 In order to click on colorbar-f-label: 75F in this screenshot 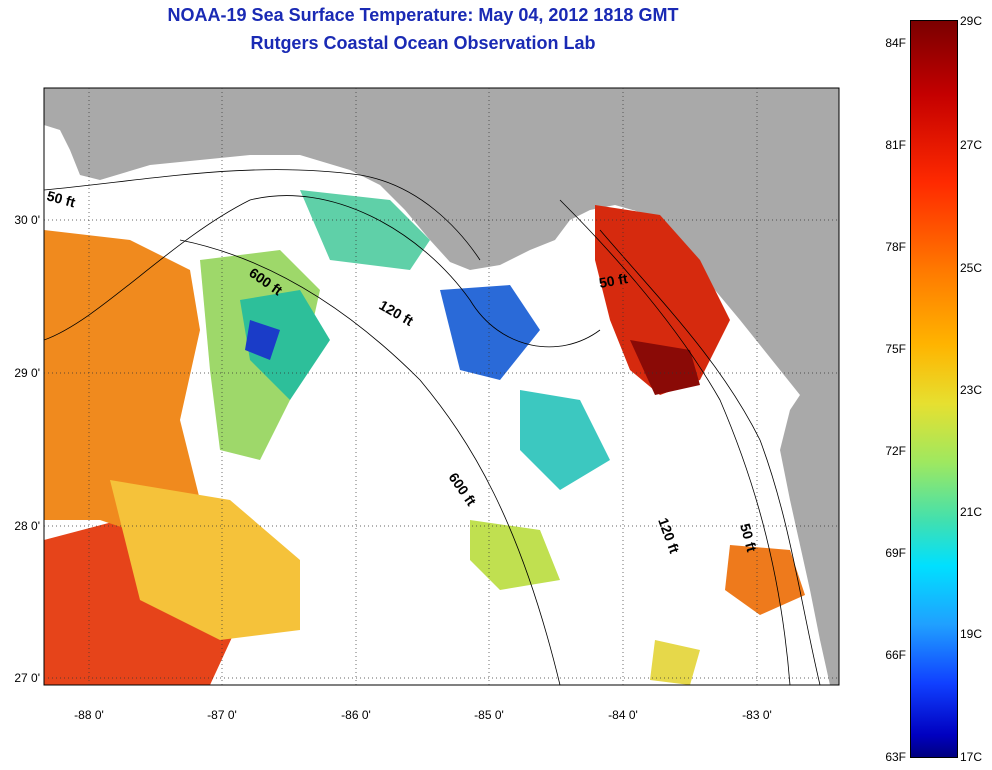, I will do `click(895, 349)`.